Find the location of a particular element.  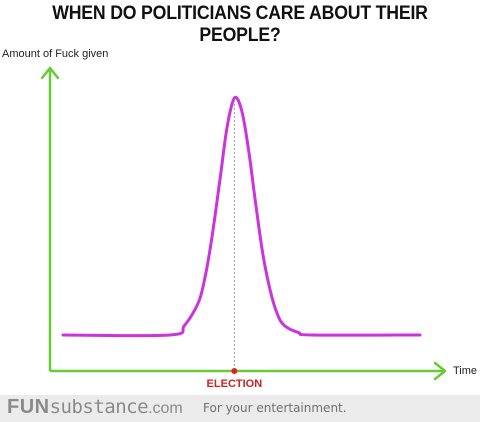

x-axis-label: Time is located at coordinates (465, 371).